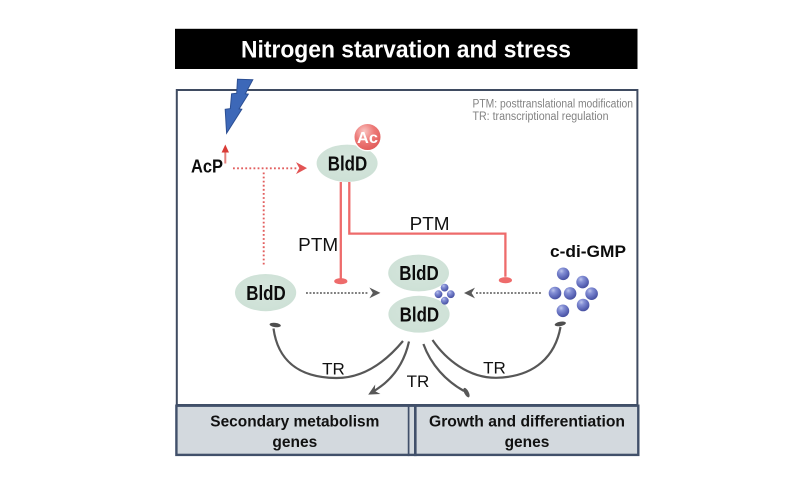 The height and width of the screenshot is (482, 798). What do you see at coordinates (541, 117) in the screenshot?
I see `svg-text: TR: transcriptional regulation` at bounding box center [541, 117].